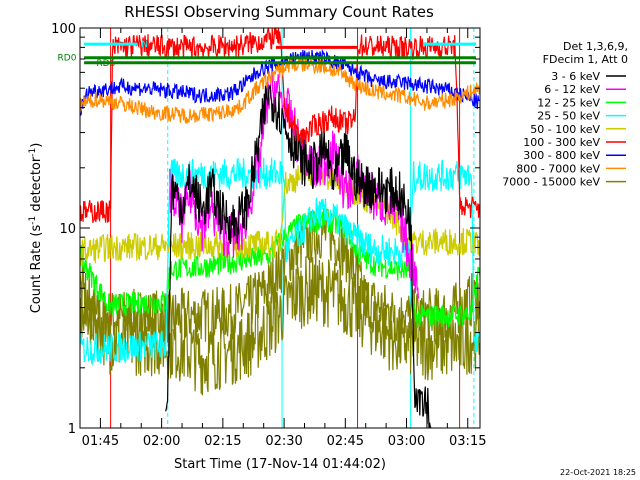  What do you see at coordinates (144, 45) in the screenshot?
I see `flag-label: N` at bounding box center [144, 45].